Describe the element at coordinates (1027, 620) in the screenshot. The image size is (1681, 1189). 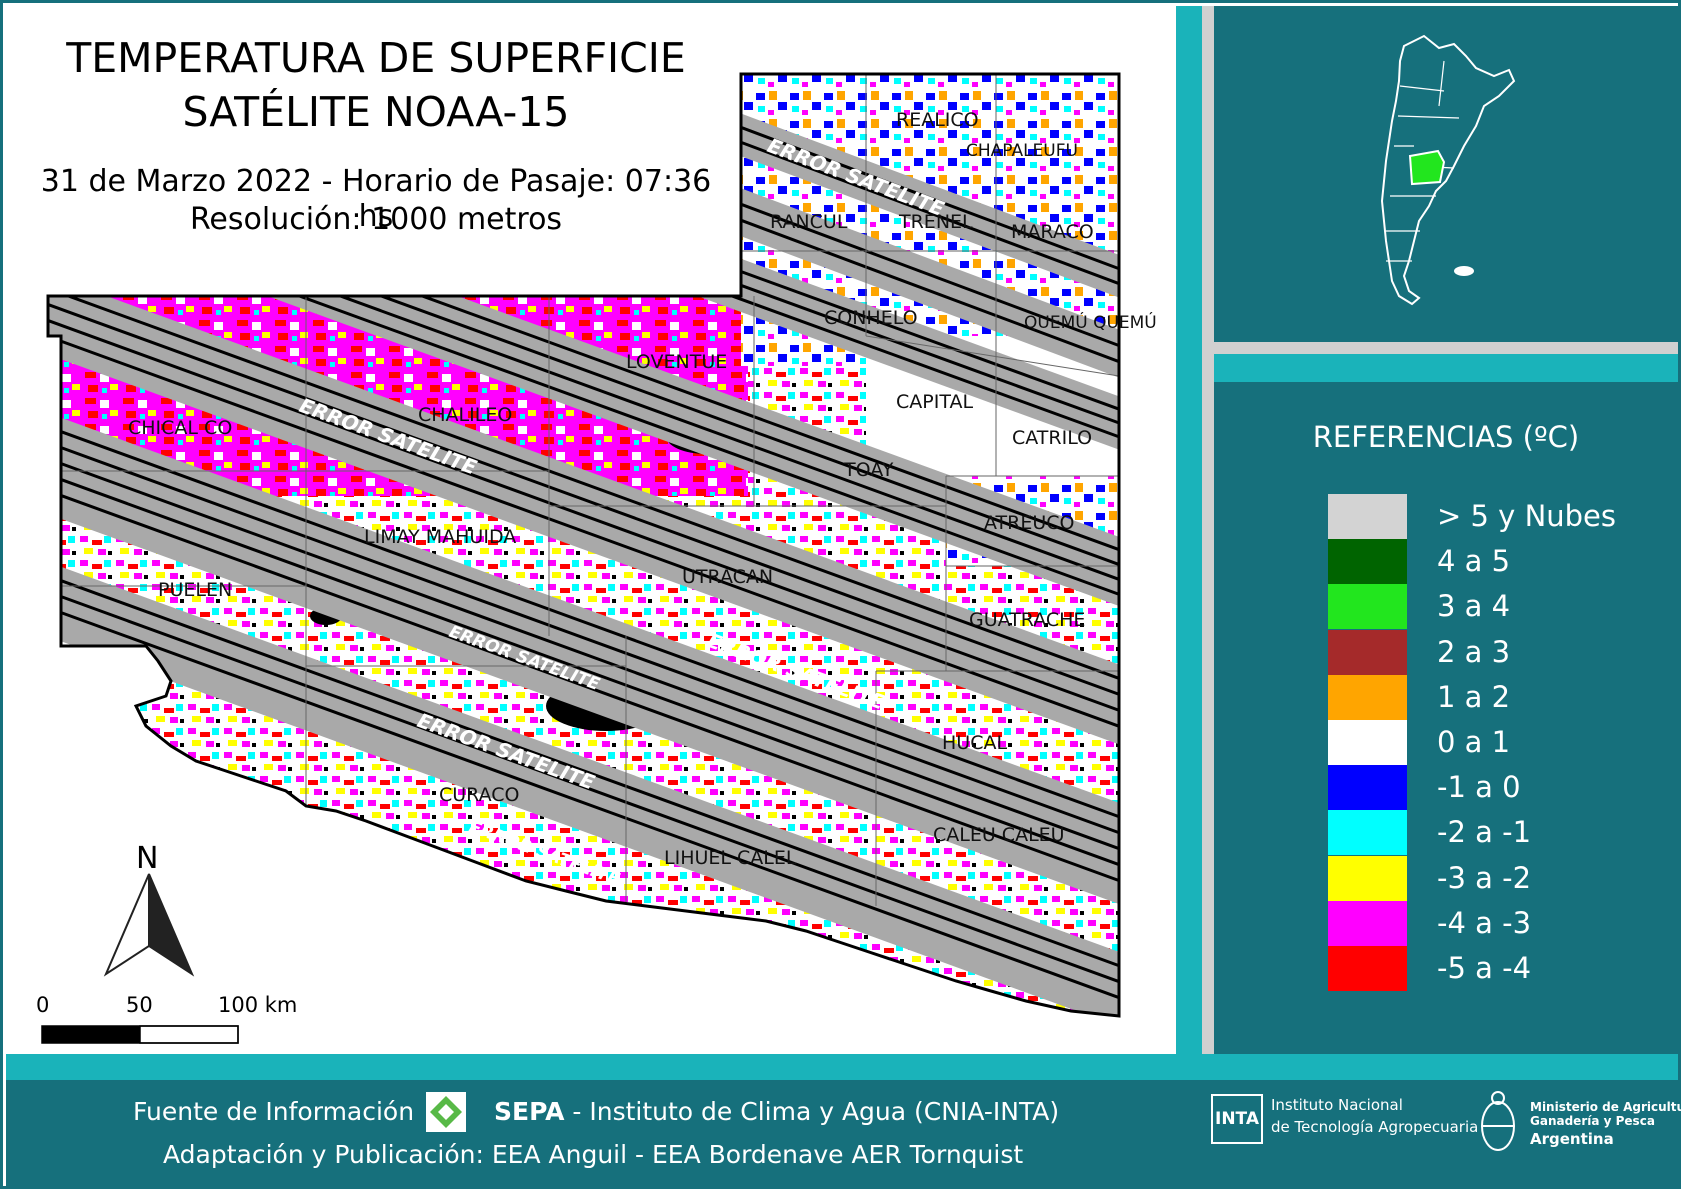
I see `dept-label-guatrache: GUATRACHE` at that location.